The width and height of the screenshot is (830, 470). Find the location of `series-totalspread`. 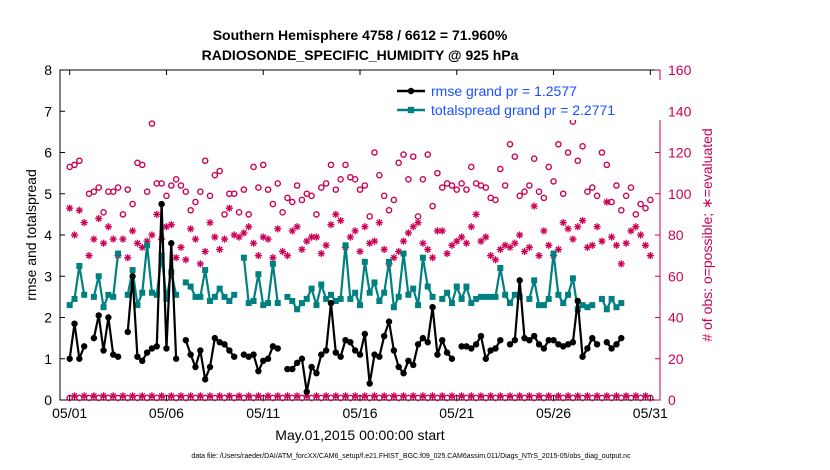

series-totalspread is located at coordinates (345, 277).